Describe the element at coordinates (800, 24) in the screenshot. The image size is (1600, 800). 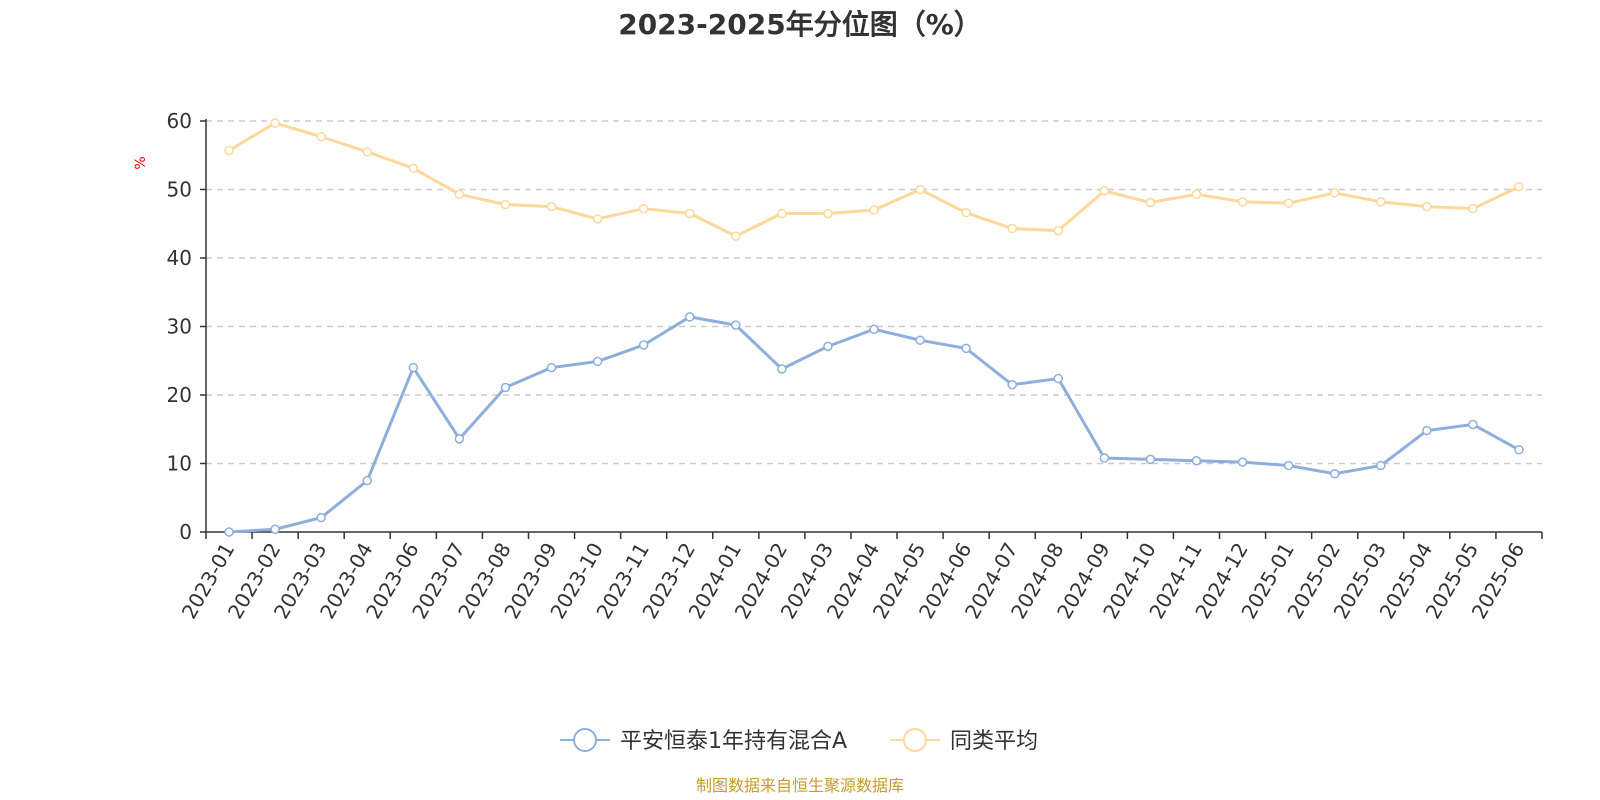
I see `chart-title: 2023-2025年分位图（%）` at that location.